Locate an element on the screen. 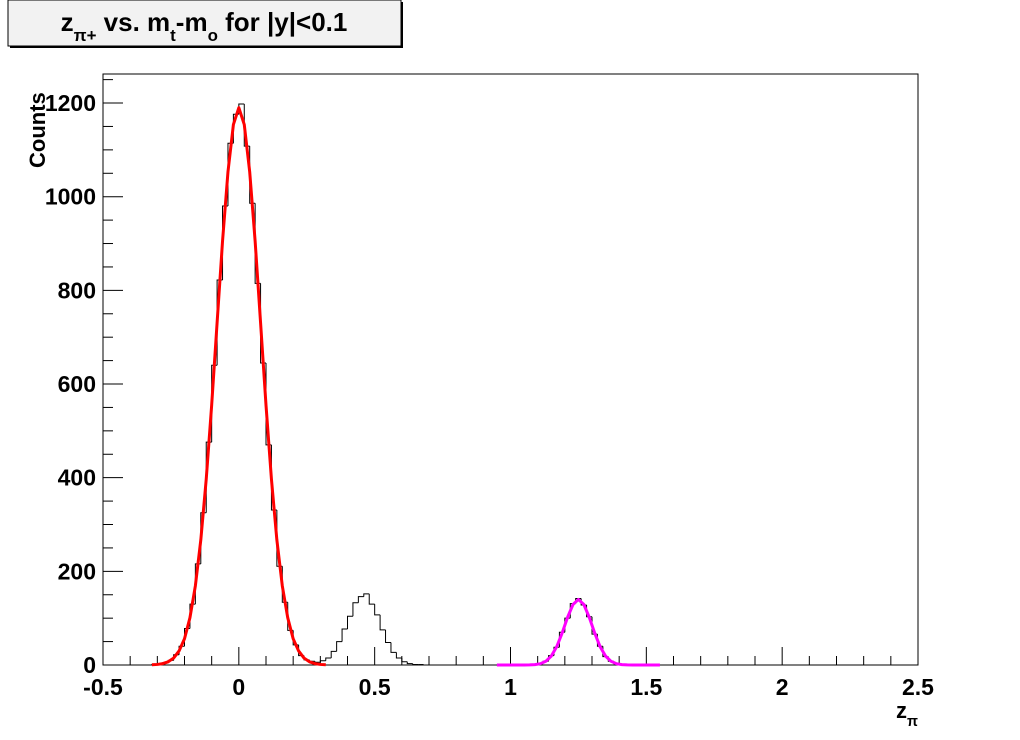 This screenshot has width=1020, height=740. x-tick-label: 0.5 is located at coordinates (375, 687).